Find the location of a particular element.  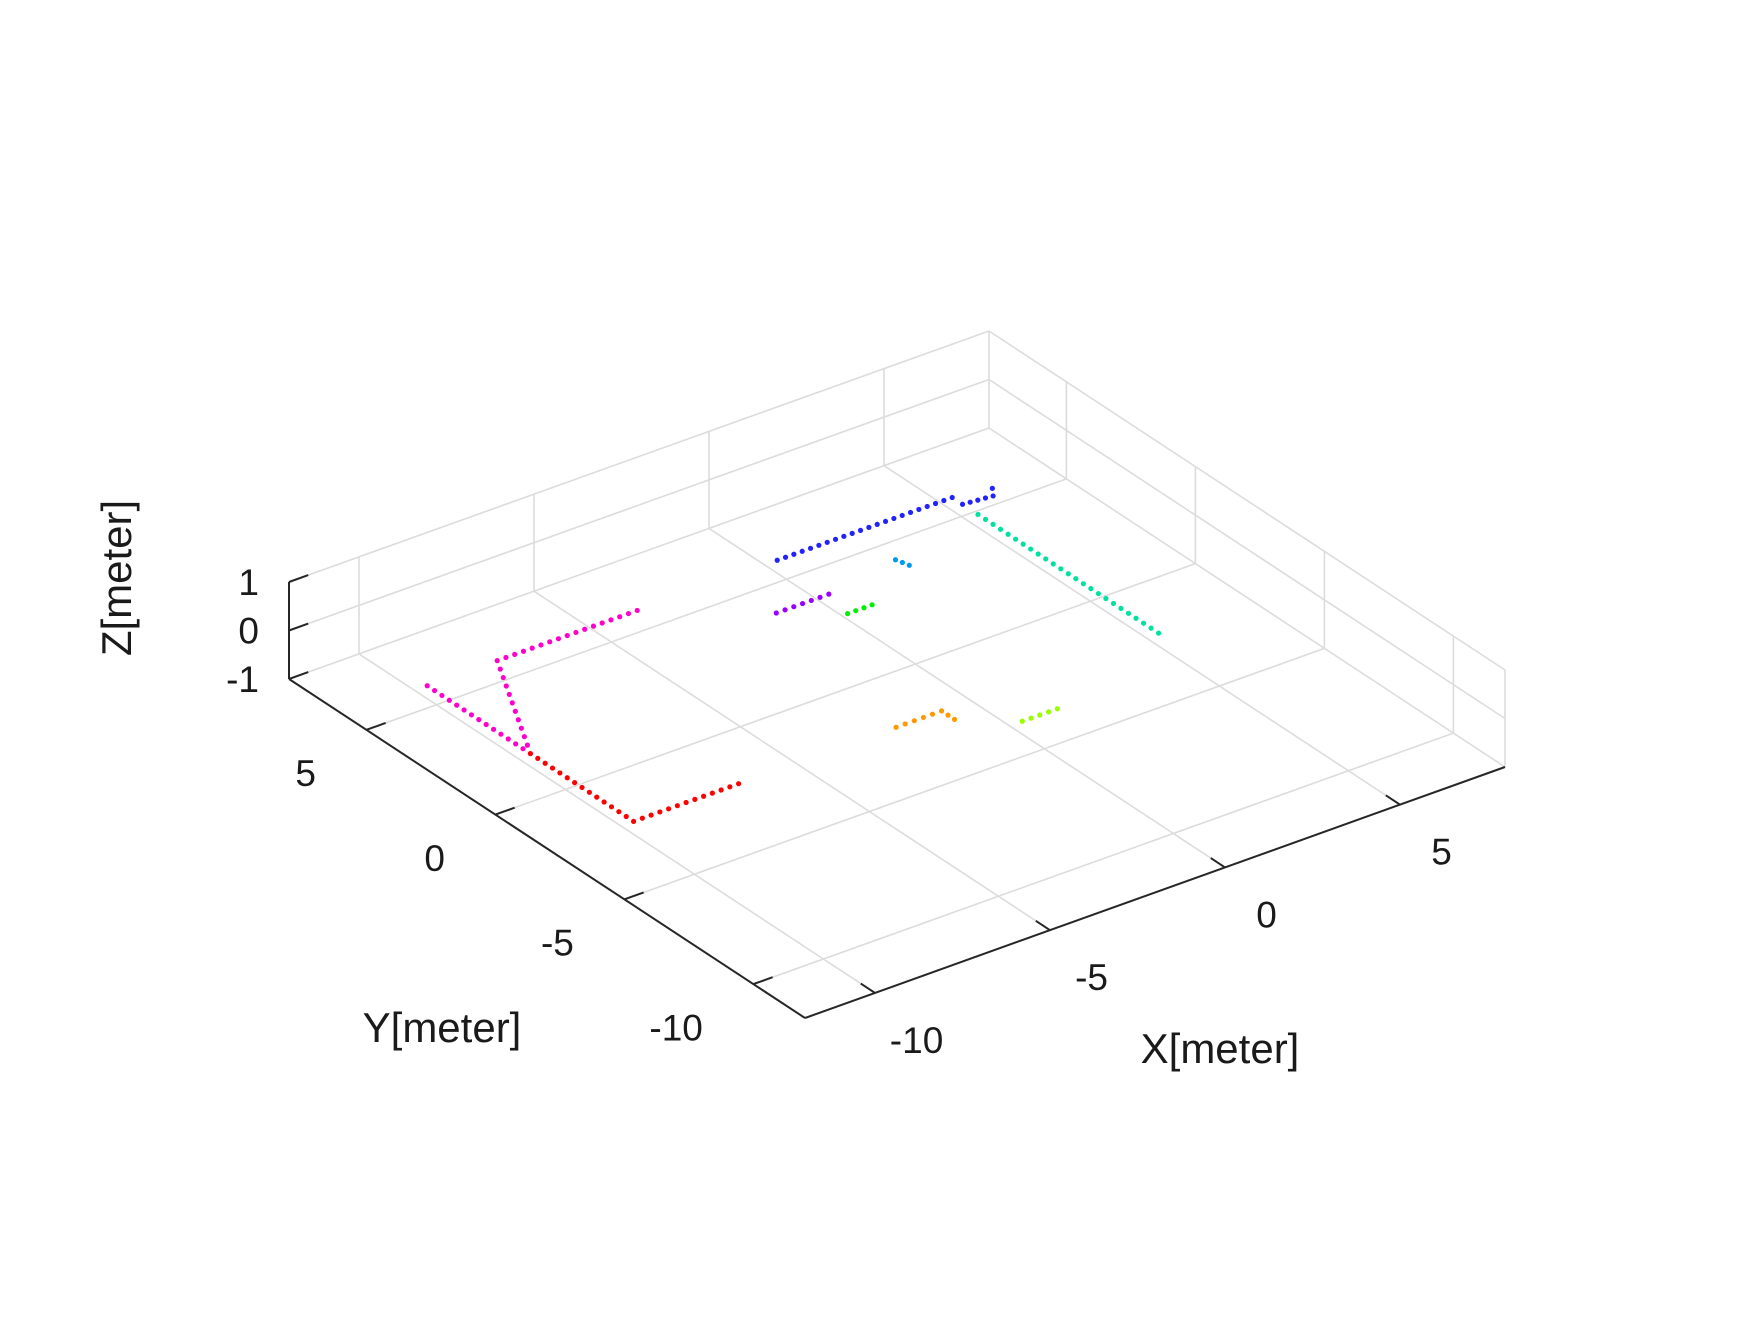

y-tick-label: 0 is located at coordinates (434, 858).